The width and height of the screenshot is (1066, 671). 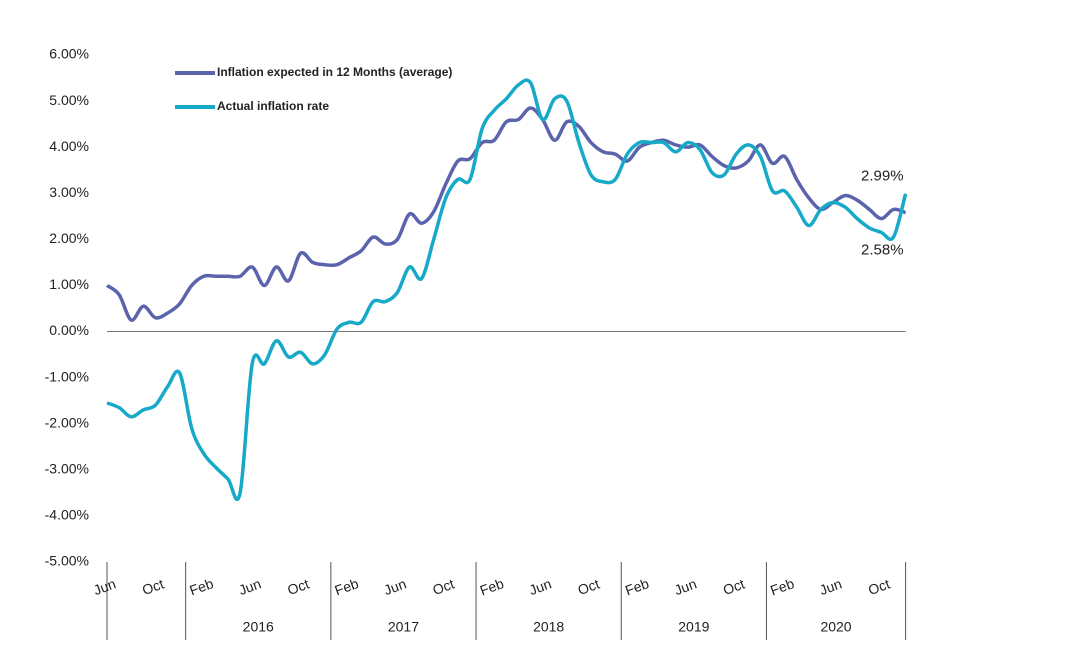 What do you see at coordinates (67, 376) in the screenshot?
I see `y-tick-label: -1.00%` at bounding box center [67, 376].